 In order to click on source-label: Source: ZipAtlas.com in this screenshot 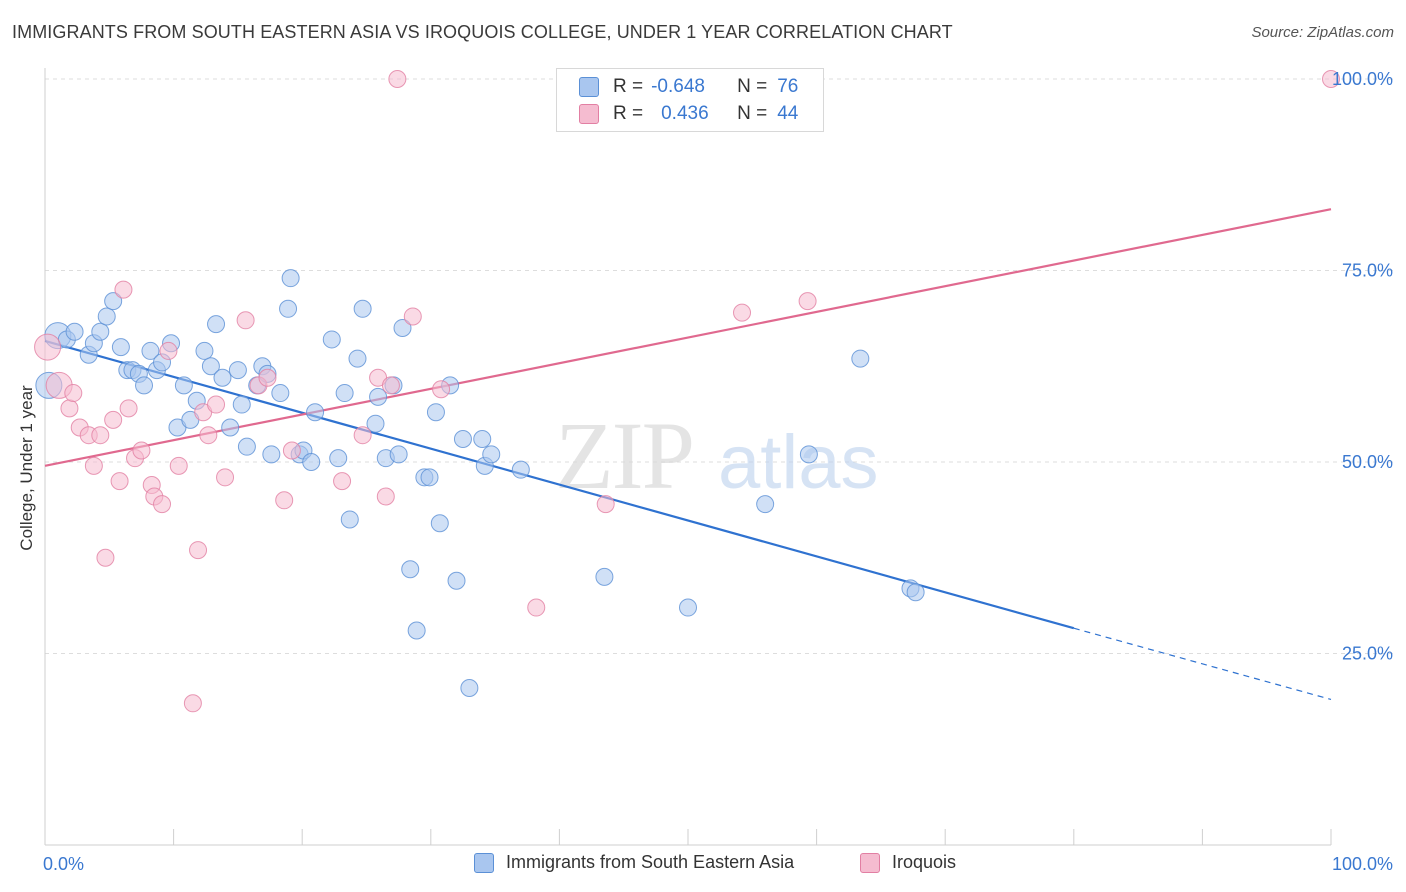, I will do `click(1322, 32)`.